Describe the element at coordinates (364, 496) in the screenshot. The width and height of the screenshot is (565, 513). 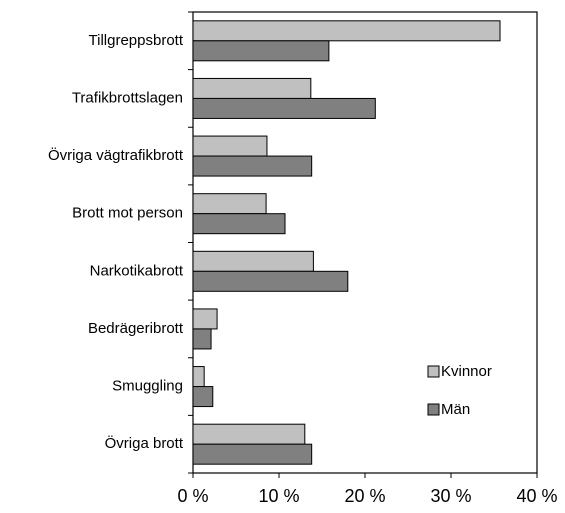
I see `x-tick-label: 20 %` at that location.